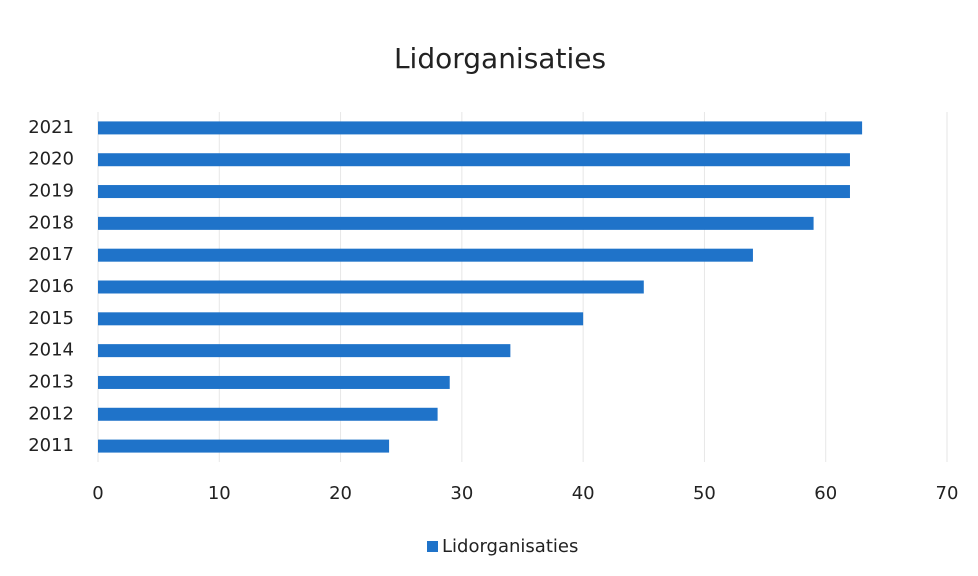 This screenshot has height=576, width=978. What do you see at coordinates (51, 350) in the screenshot?
I see `y-tick-label: 2014` at bounding box center [51, 350].